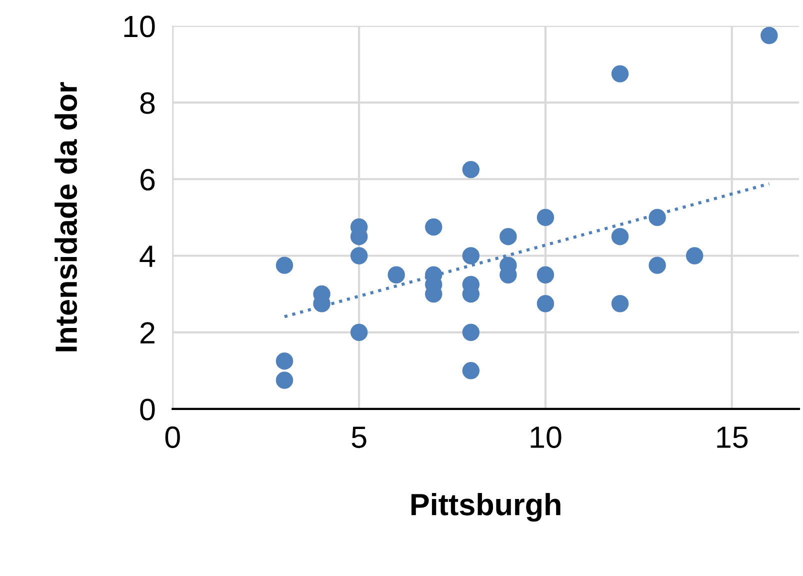 Image resolution: width=803 pixels, height=576 pixels. Describe the element at coordinates (147, 333) in the screenshot. I see `y-tick-label: 2` at that location.